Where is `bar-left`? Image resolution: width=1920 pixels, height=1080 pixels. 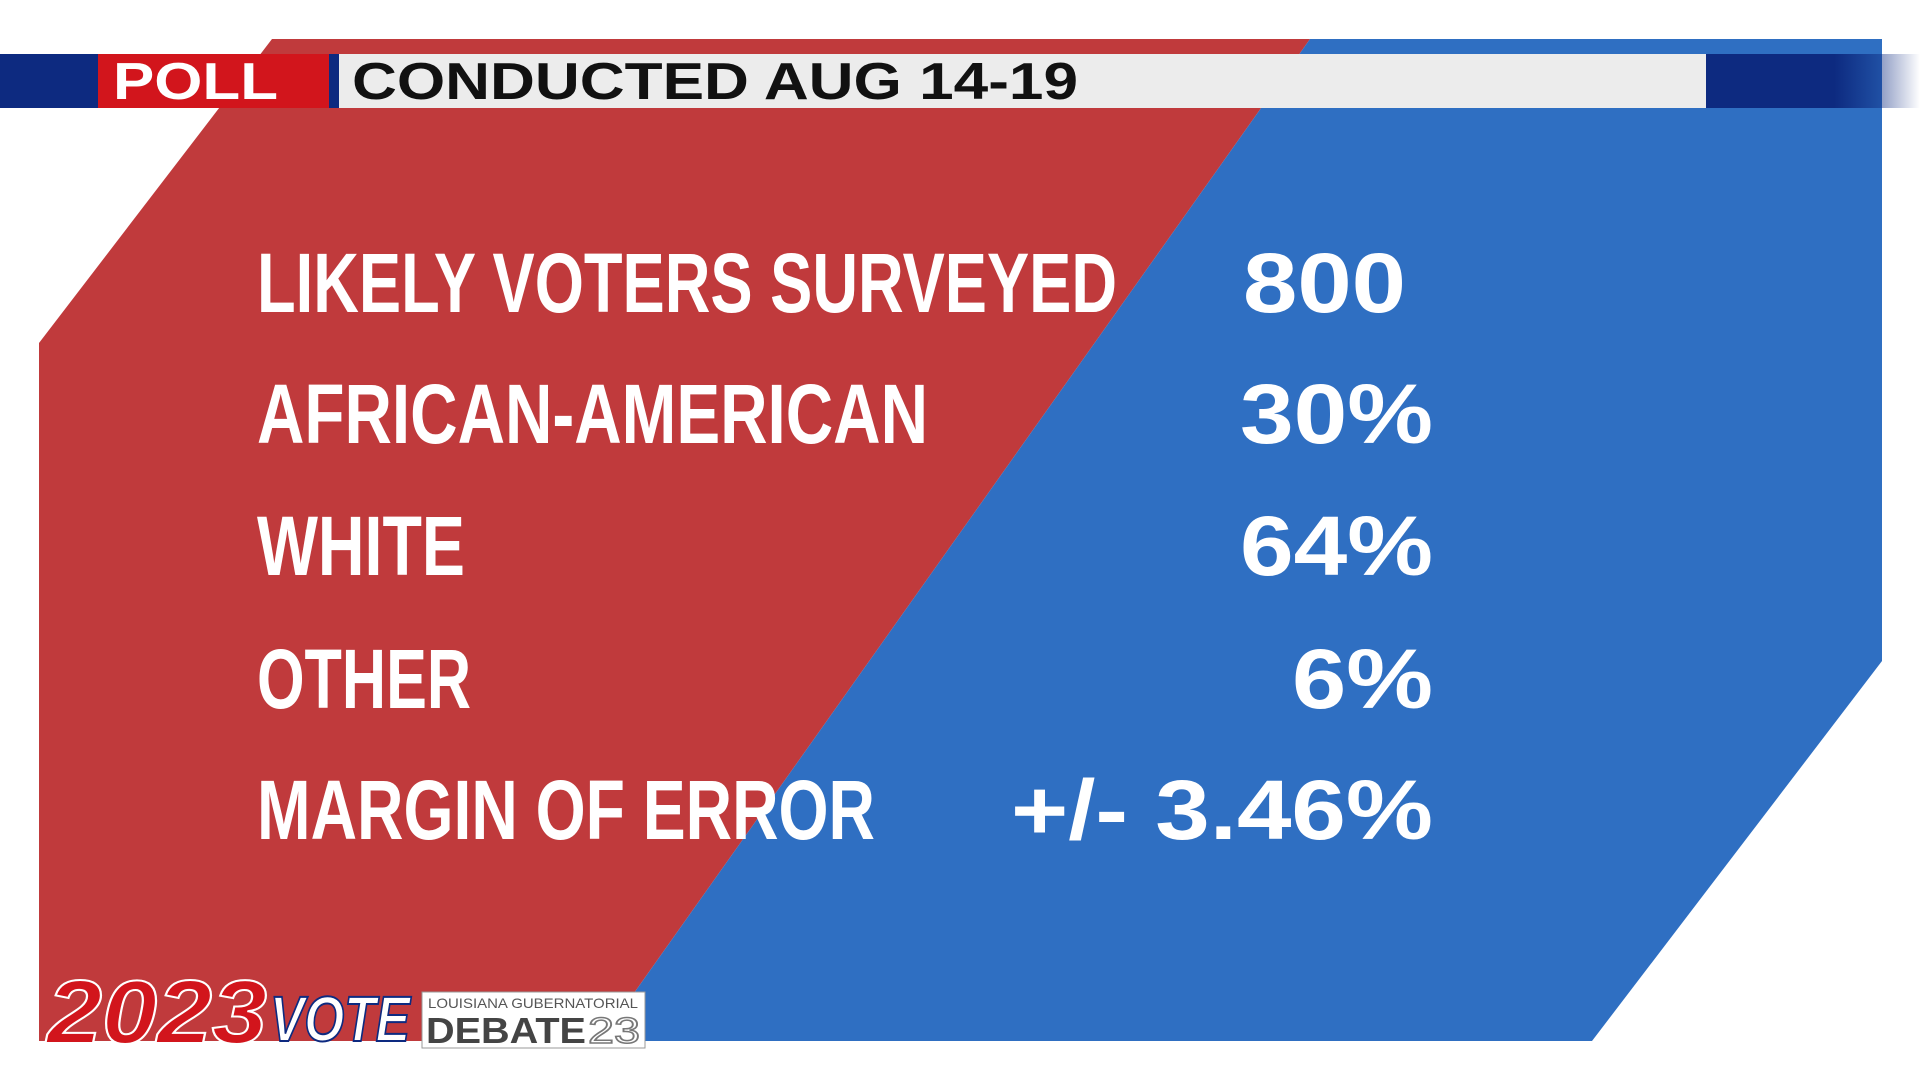
bar-left is located at coordinates (50, 81).